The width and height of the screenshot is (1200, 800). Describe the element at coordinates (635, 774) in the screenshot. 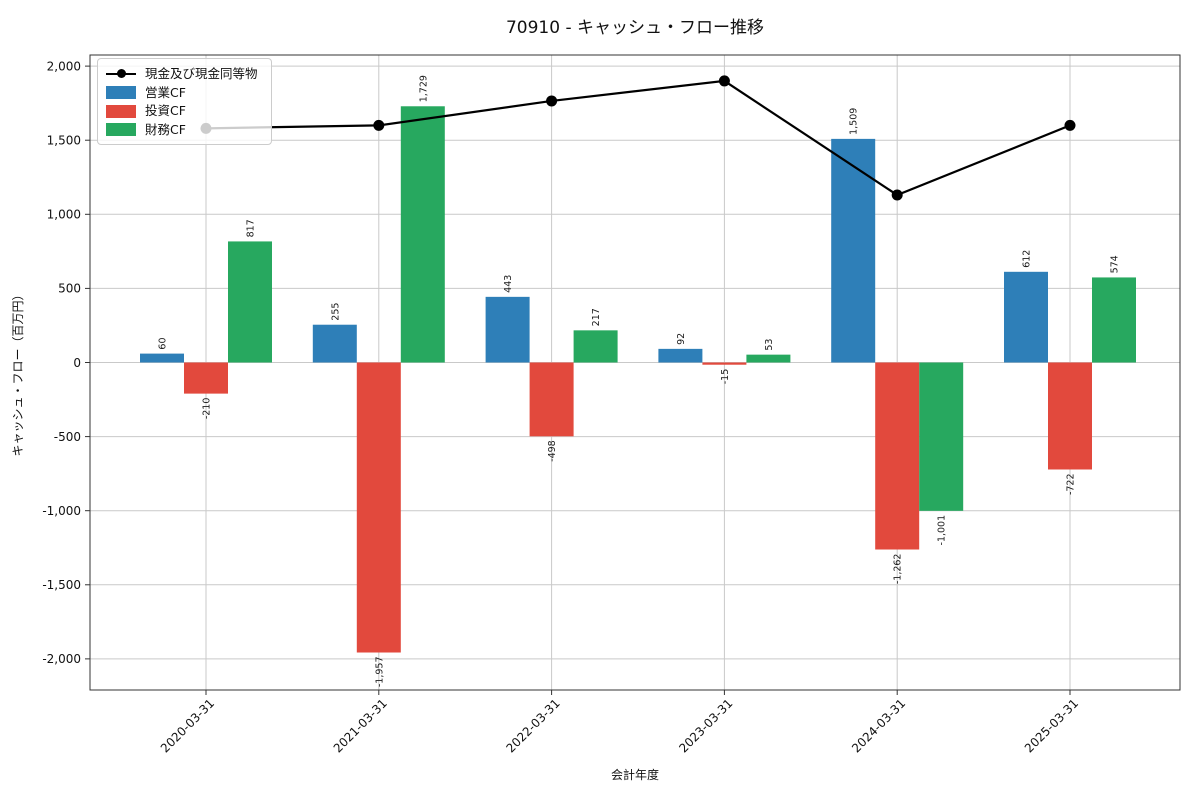

I see `x-axis-title: 会計年度` at that location.